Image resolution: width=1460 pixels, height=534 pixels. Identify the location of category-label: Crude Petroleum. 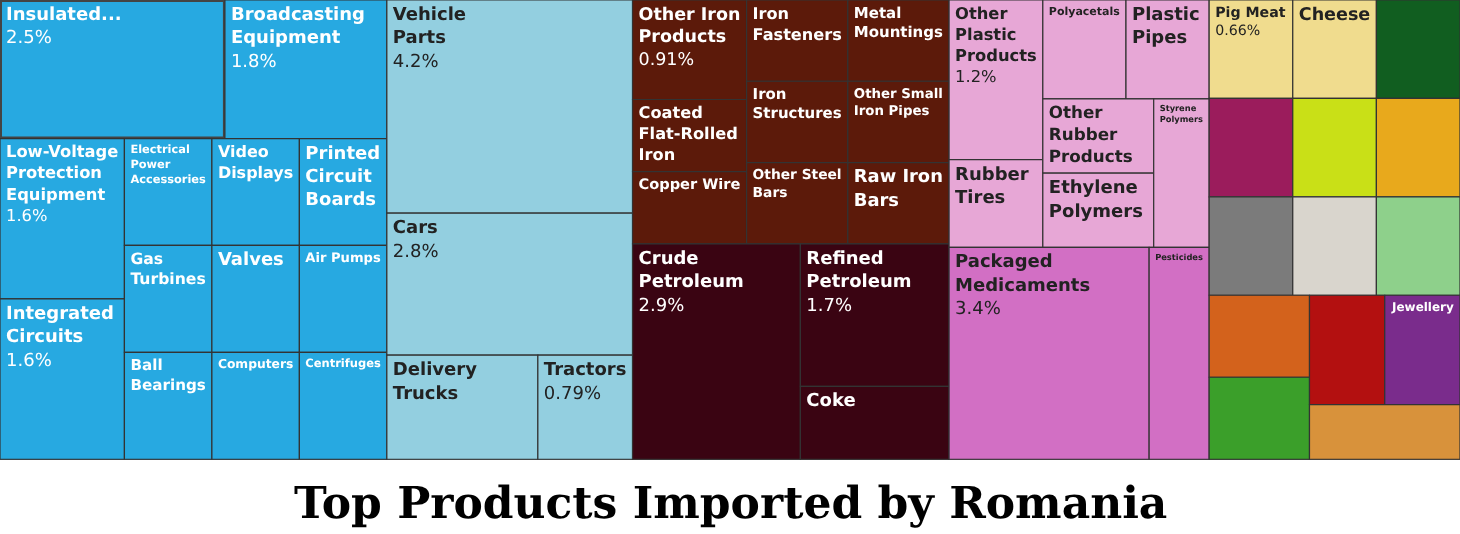
(691, 271).